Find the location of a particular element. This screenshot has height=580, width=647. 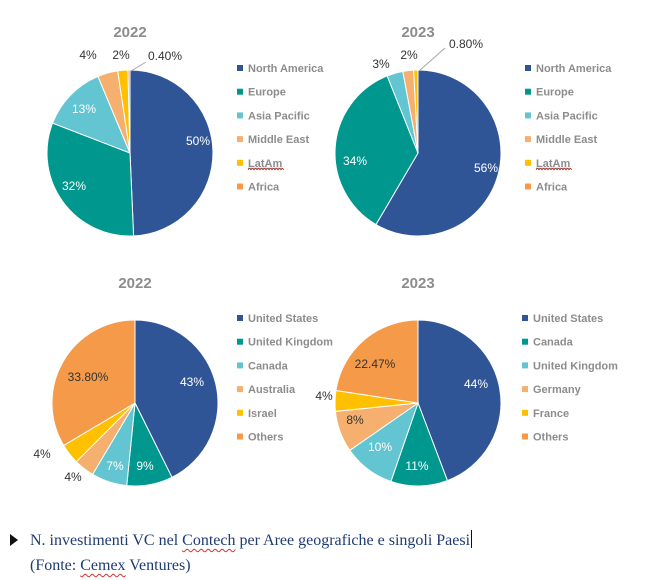

data-label: 33.80% is located at coordinates (88, 377).